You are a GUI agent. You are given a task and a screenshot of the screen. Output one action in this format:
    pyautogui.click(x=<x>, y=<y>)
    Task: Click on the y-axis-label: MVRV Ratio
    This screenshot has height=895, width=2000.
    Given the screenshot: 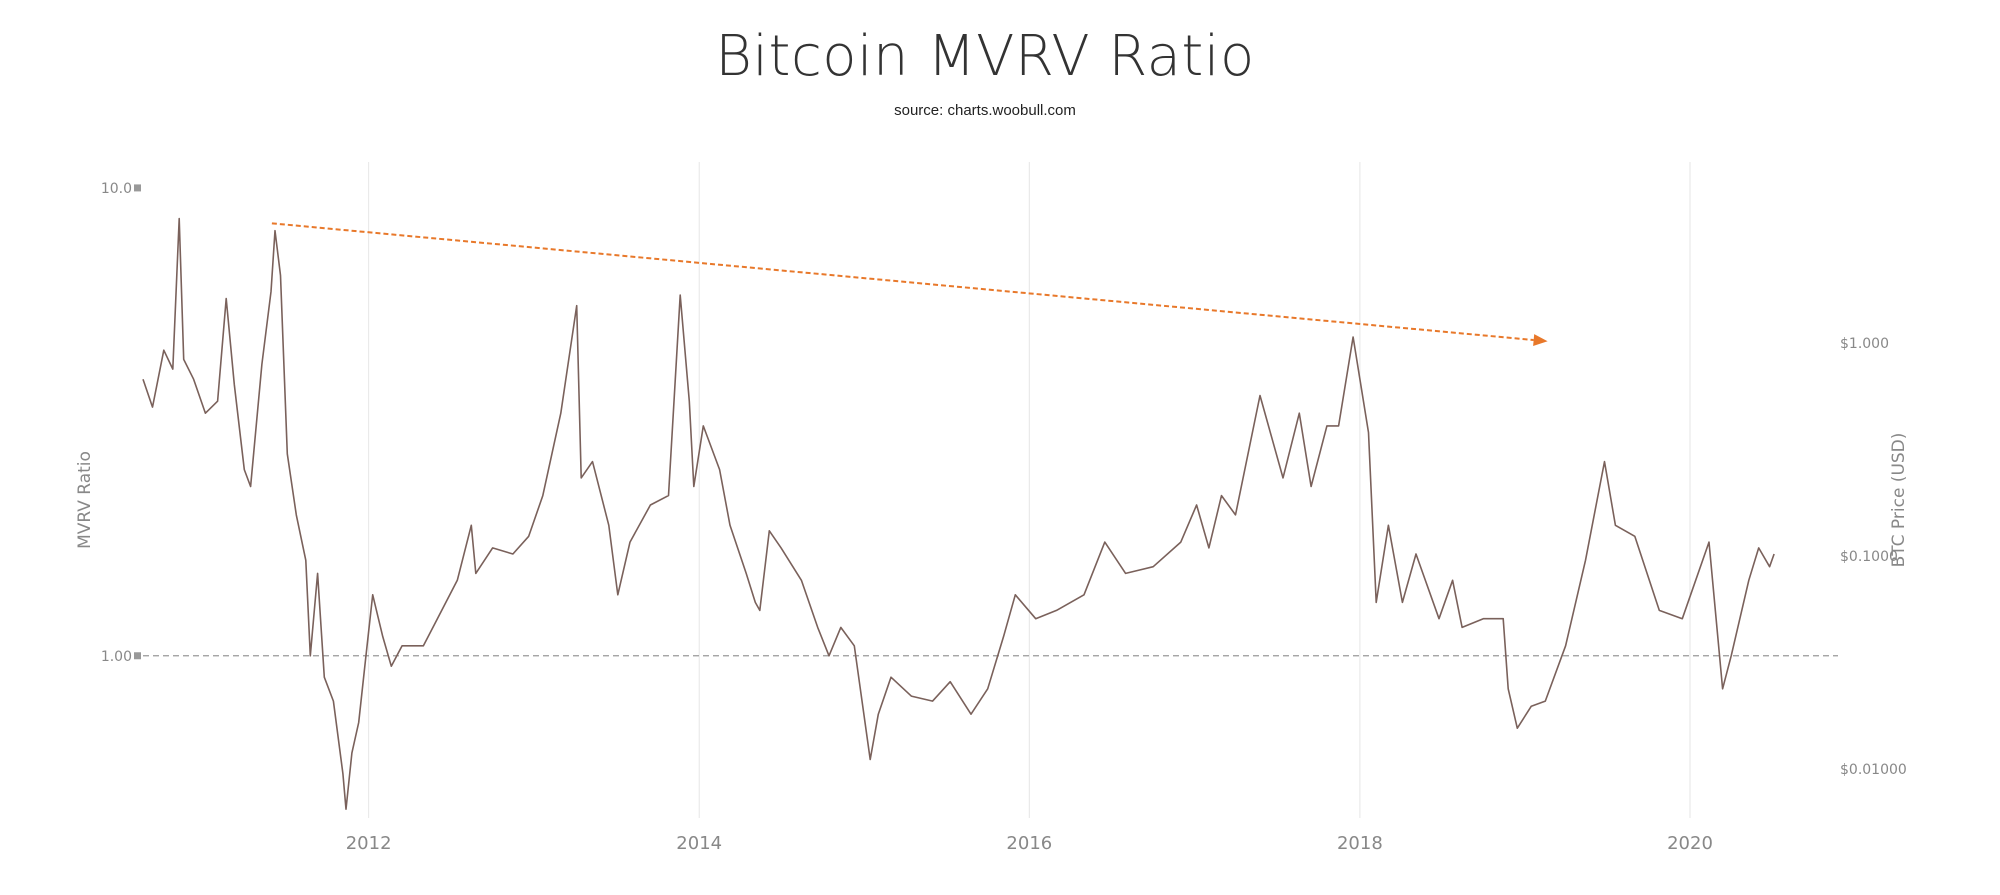 What is the action you would take?
    pyautogui.click(x=85, y=500)
    